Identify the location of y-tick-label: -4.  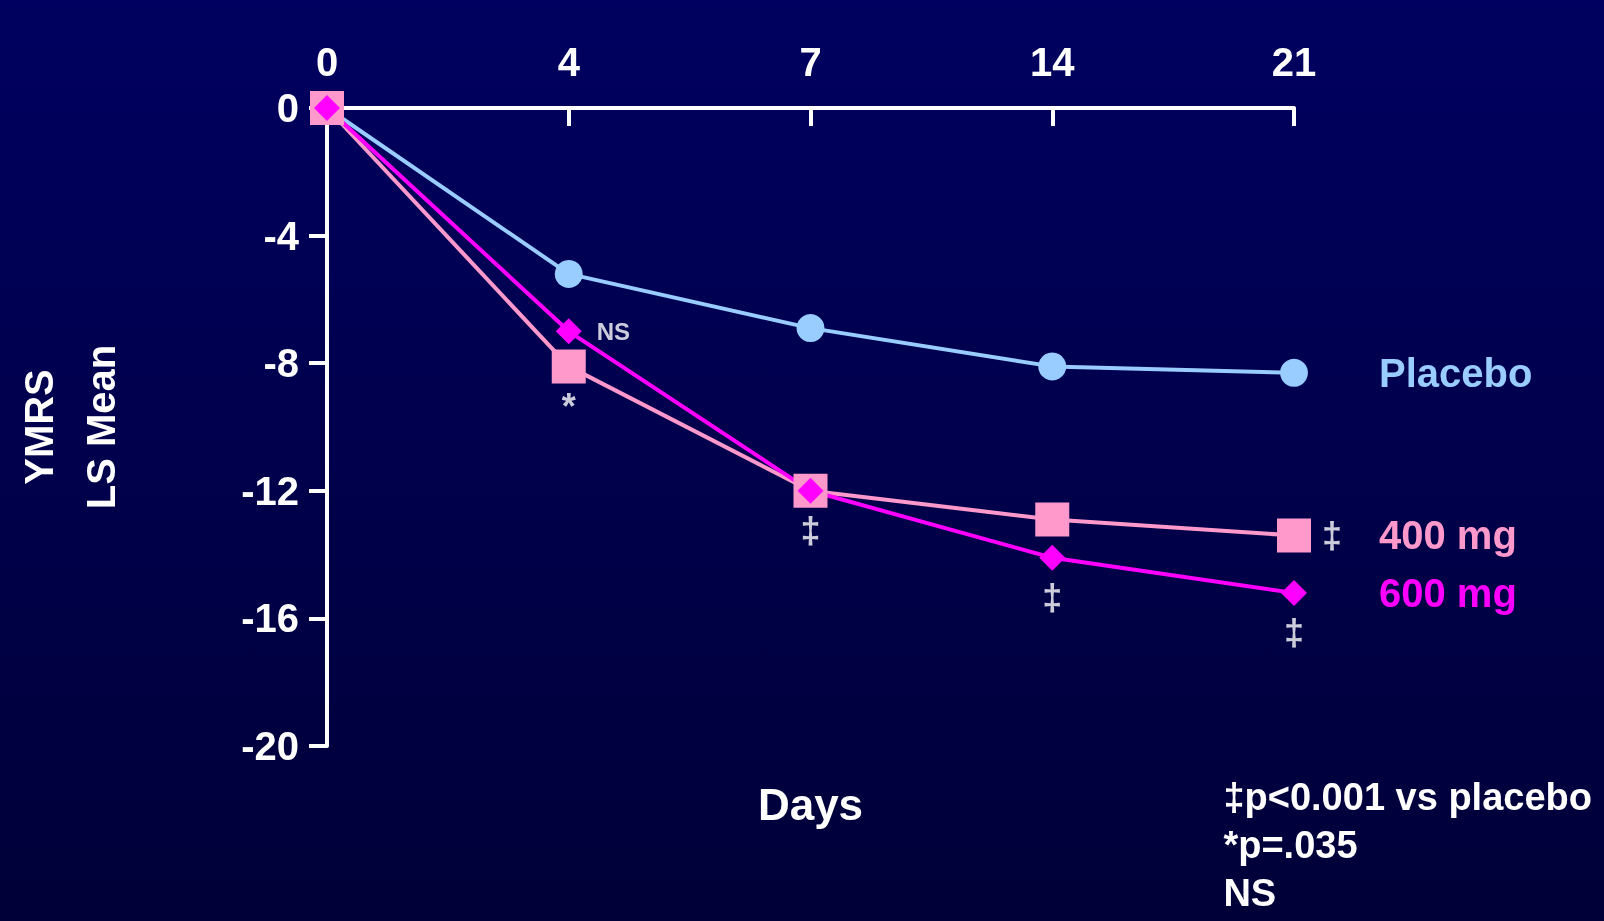
(281, 235).